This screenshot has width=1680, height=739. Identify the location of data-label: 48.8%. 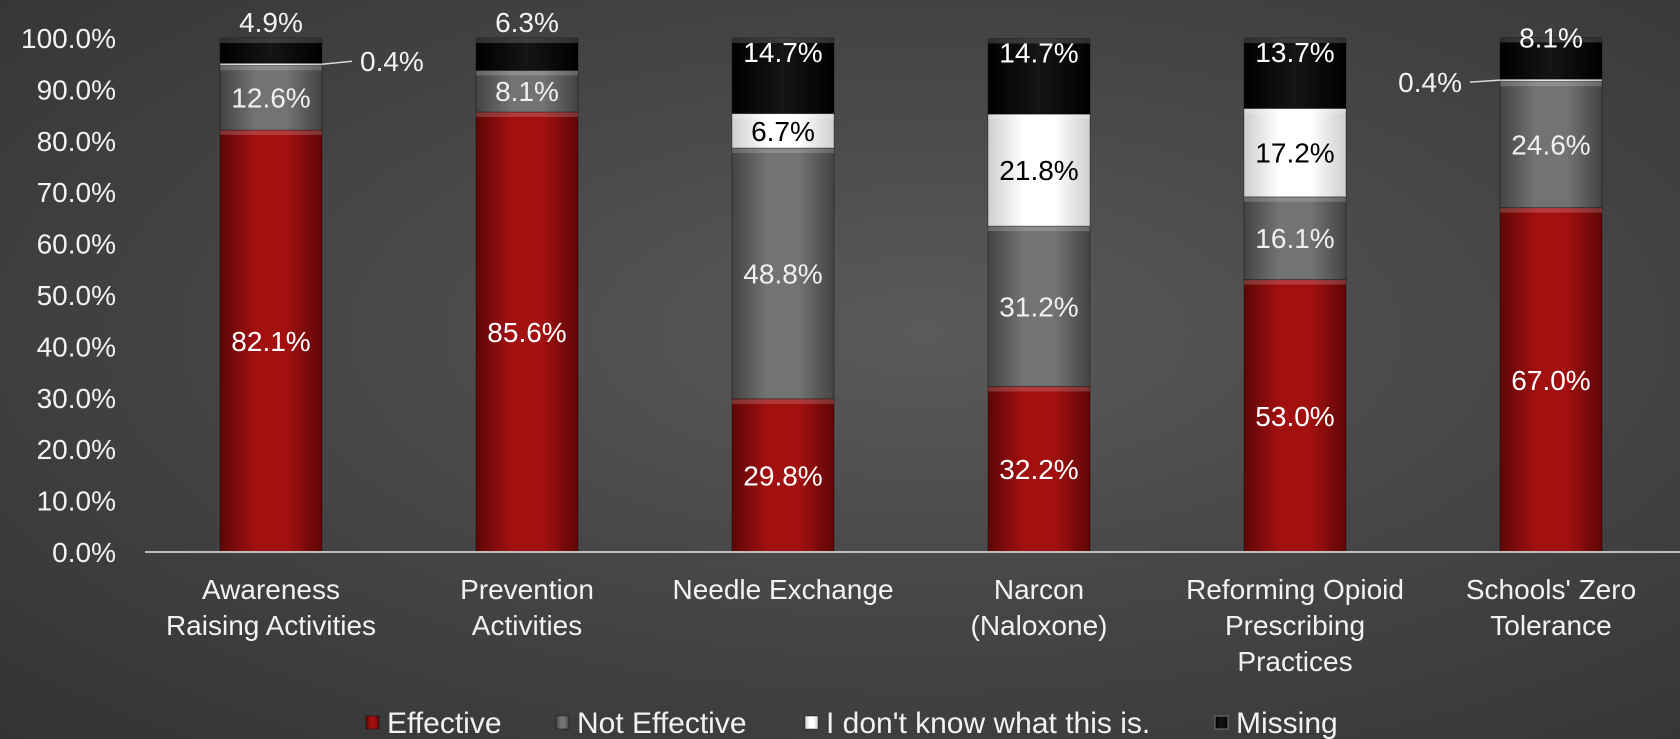
(782, 273).